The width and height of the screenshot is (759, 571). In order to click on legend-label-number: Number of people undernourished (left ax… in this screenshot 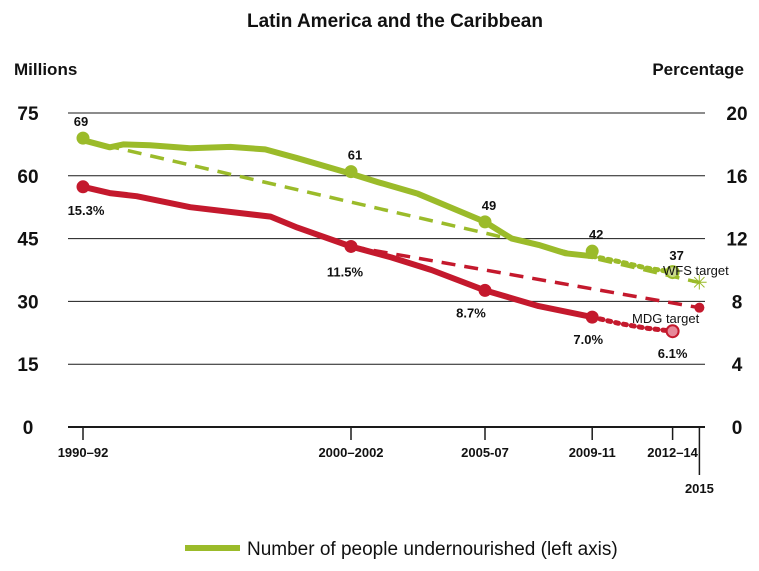, I will do `click(432, 549)`.